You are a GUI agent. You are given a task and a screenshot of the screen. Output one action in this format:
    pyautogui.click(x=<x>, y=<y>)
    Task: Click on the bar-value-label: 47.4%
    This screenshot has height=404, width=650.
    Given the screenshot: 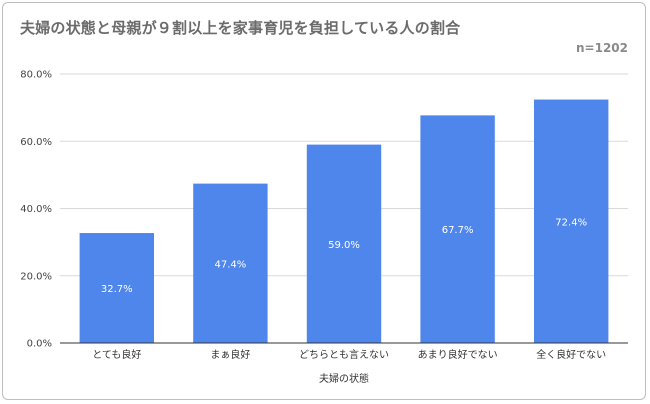 What is the action you would take?
    pyautogui.click(x=231, y=264)
    